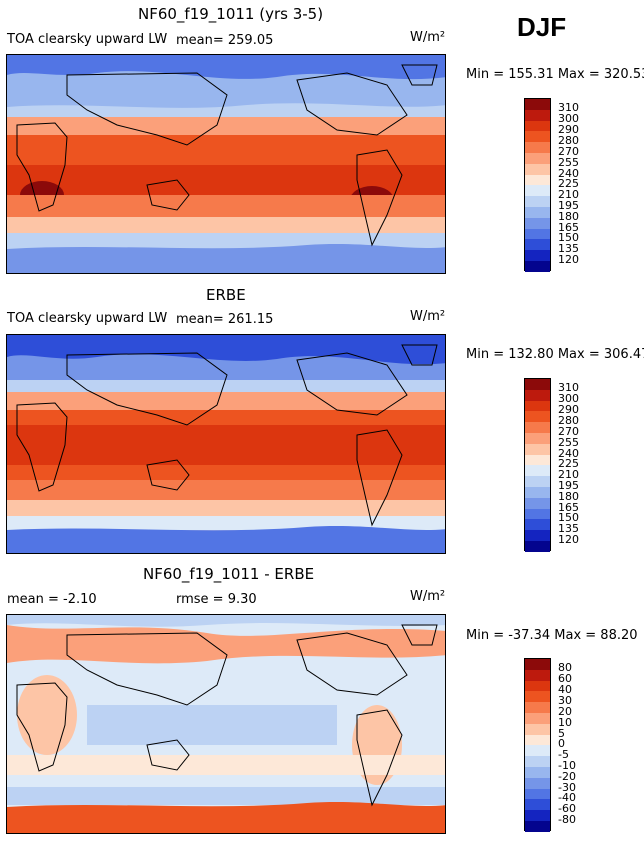 Image resolution: width=644 pixels, height=842 pixels. What do you see at coordinates (568, 507) in the screenshot?
I see `colorbar-2-tick: 165` at bounding box center [568, 507].